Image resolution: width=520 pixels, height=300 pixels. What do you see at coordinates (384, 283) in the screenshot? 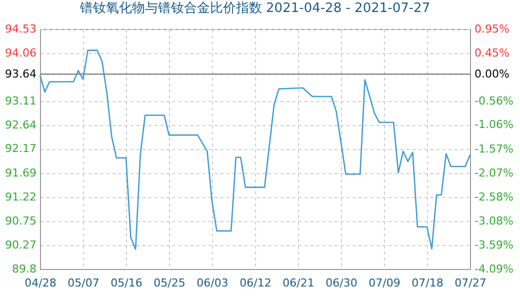
I see `x-tick-label: 07/09` at bounding box center [384, 283].